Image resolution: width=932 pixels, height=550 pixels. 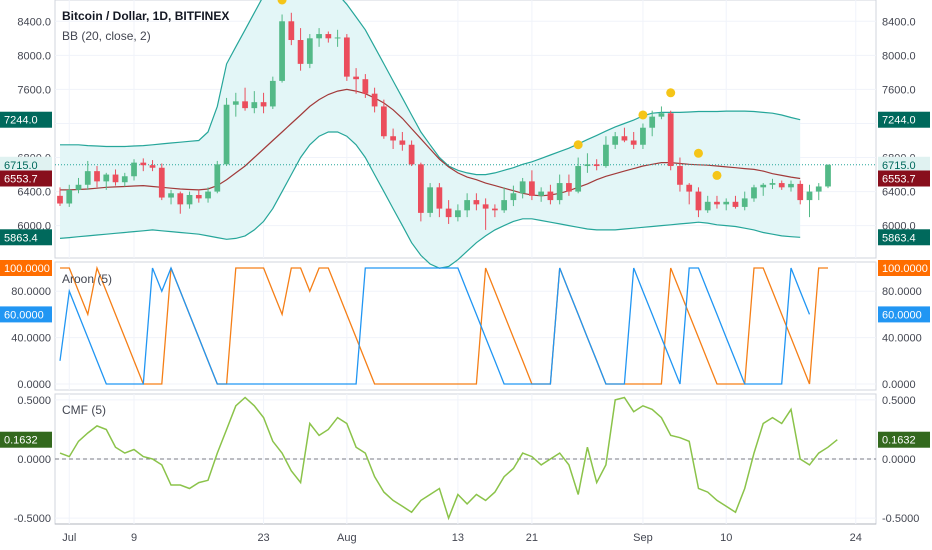 What do you see at coordinates (26, 178) in the screenshot?
I see `price-label-bb_basis-left: 6553.7` at bounding box center [26, 178].